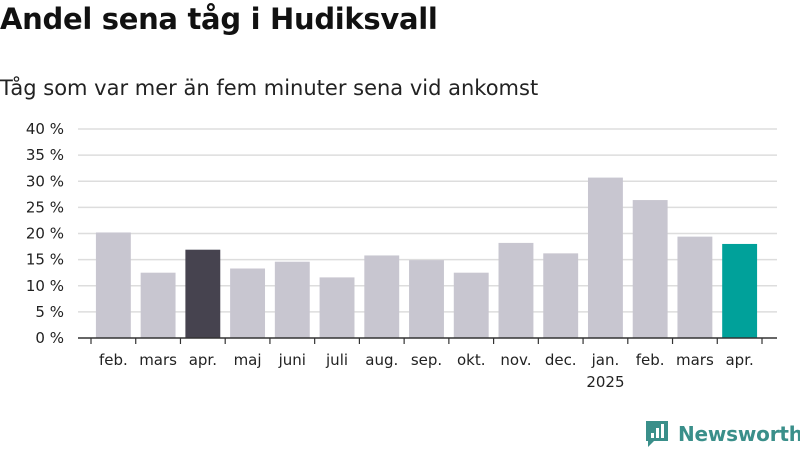  Describe the element at coordinates (292, 360) in the screenshot. I see `x-tick-label: juni` at that location.